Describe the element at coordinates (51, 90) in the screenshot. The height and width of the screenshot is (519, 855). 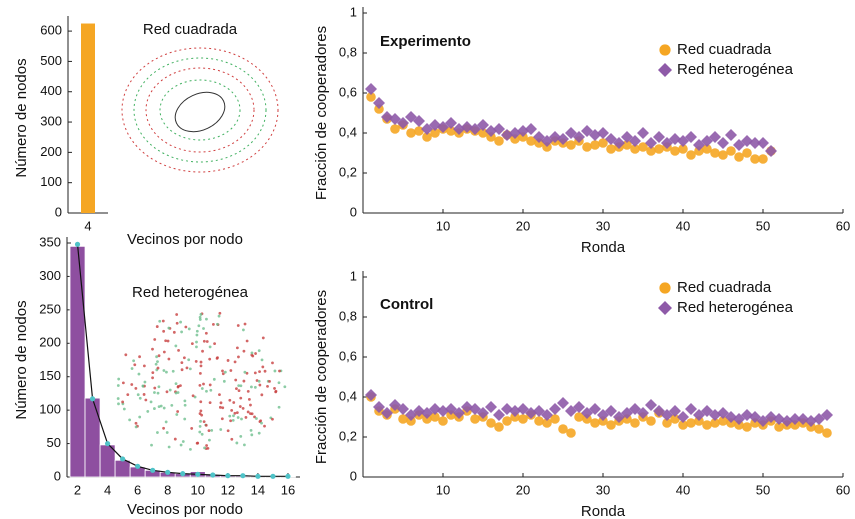
I see `y-tick-label: 400` at that location.